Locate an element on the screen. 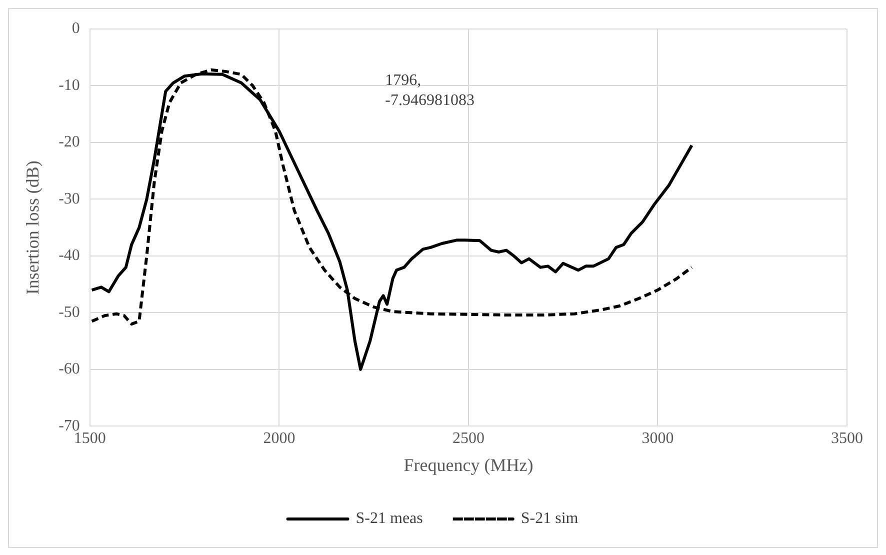 The height and width of the screenshot is (555, 886). x-axis-title: Frequency (MHz) is located at coordinates (469, 464).